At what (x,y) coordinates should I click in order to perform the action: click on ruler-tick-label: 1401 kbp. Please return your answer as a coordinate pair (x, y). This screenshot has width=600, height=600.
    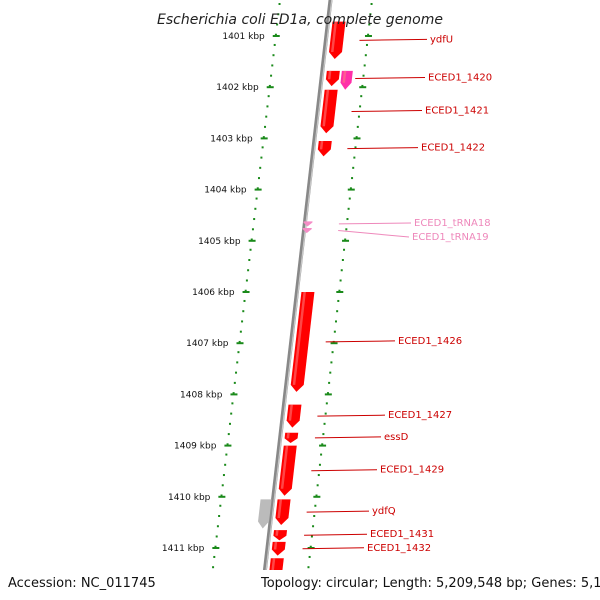
    Looking at the image, I should click on (243, 37).